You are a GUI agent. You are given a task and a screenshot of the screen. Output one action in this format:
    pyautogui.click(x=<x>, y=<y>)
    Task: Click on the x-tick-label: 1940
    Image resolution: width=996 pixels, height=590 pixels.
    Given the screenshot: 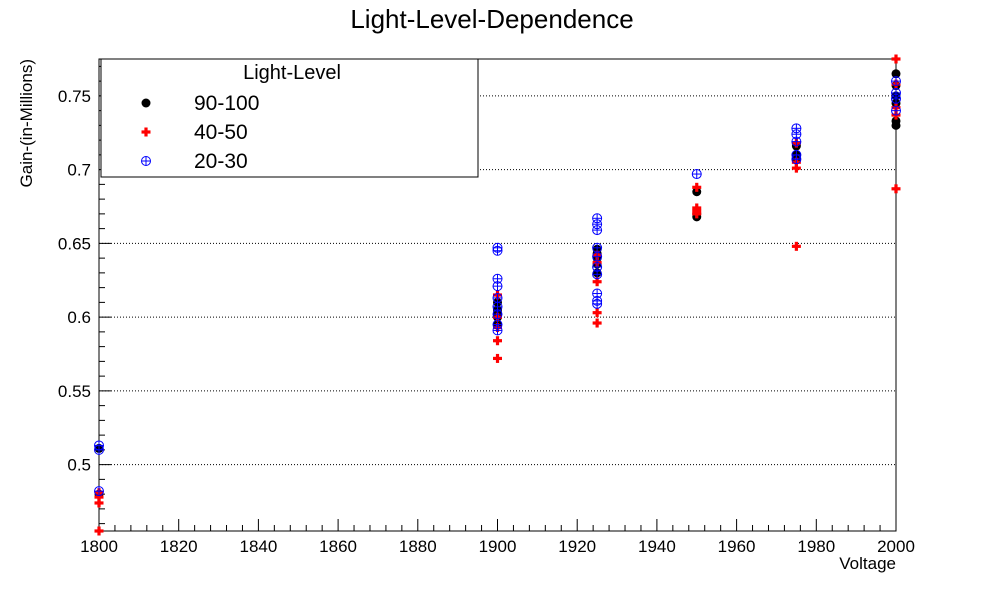 What is the action you would take?
    pyautogui.click(x=657, y=546)
    